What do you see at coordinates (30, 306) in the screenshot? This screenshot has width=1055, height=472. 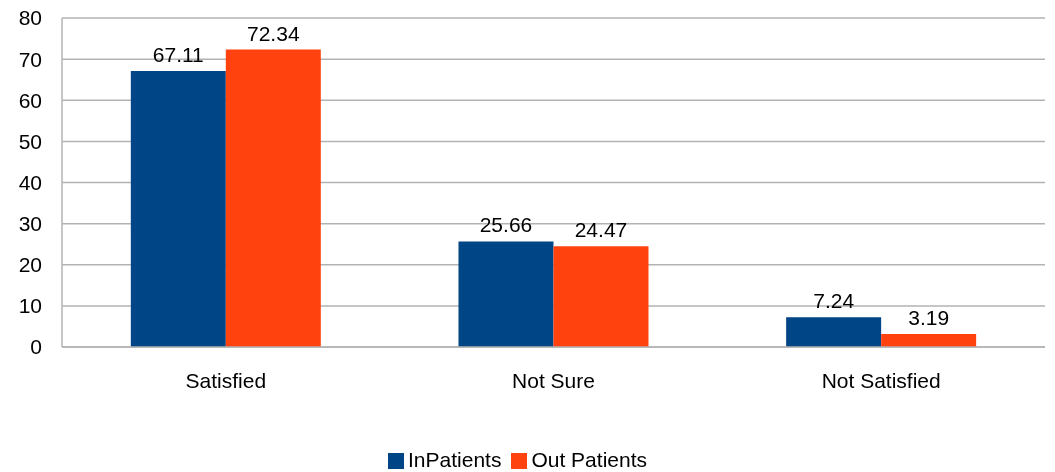 I see `y-tick-label: 10` at bounding box center [30, 306].